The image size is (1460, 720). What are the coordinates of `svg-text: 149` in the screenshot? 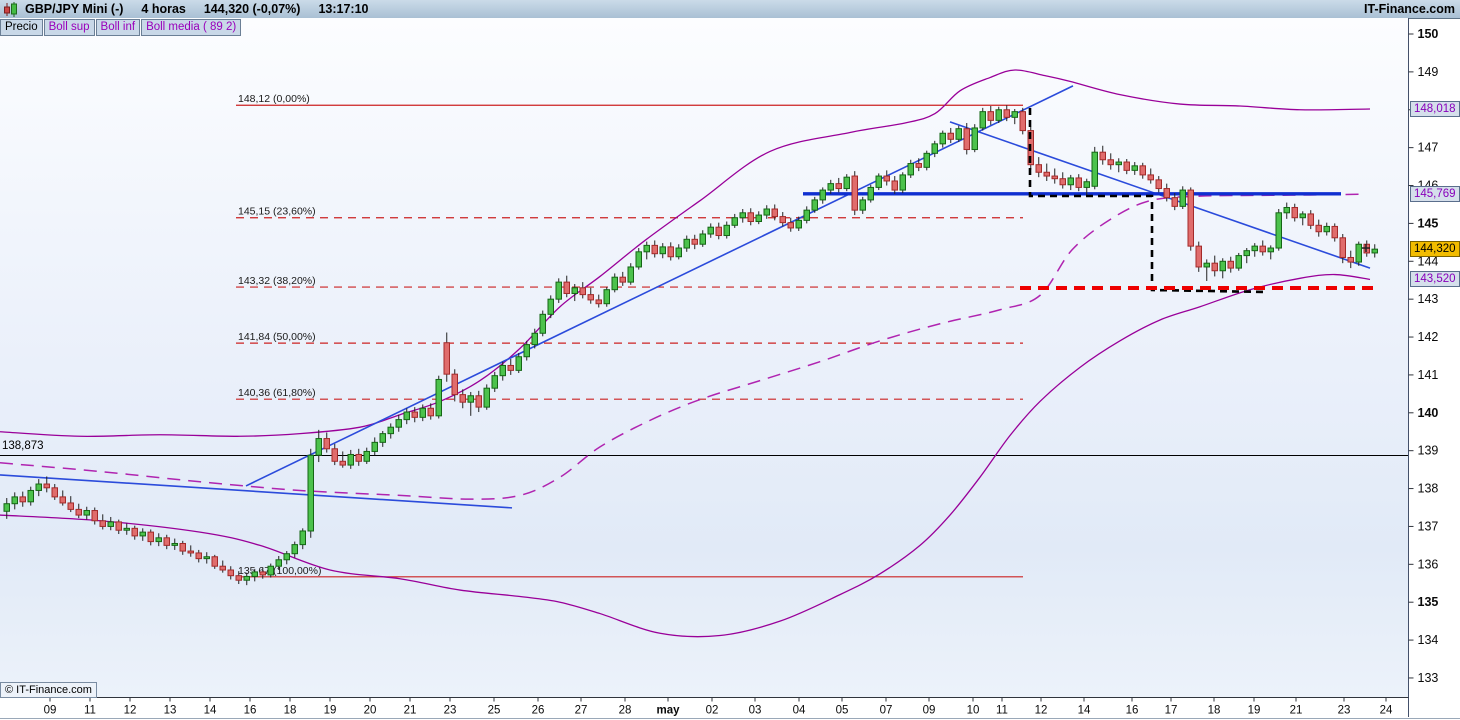 It's located at (1428, 72).